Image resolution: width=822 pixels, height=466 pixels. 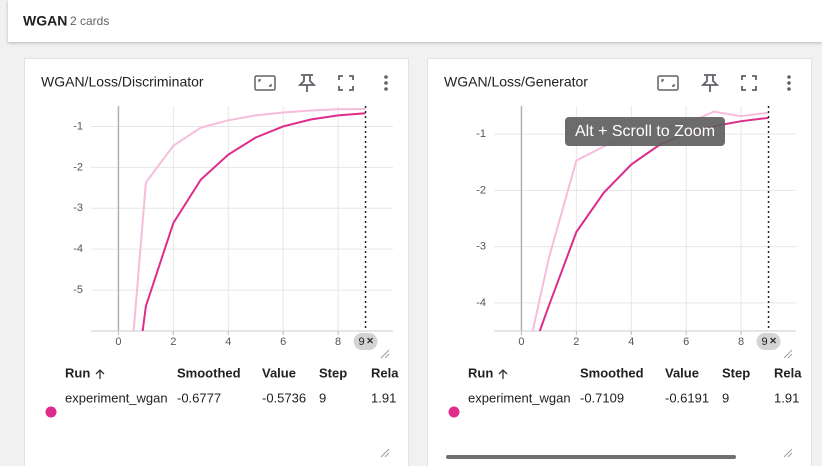 I want to click on top-bar-content: WGAN 2 cards, so click(x=66, y=21).